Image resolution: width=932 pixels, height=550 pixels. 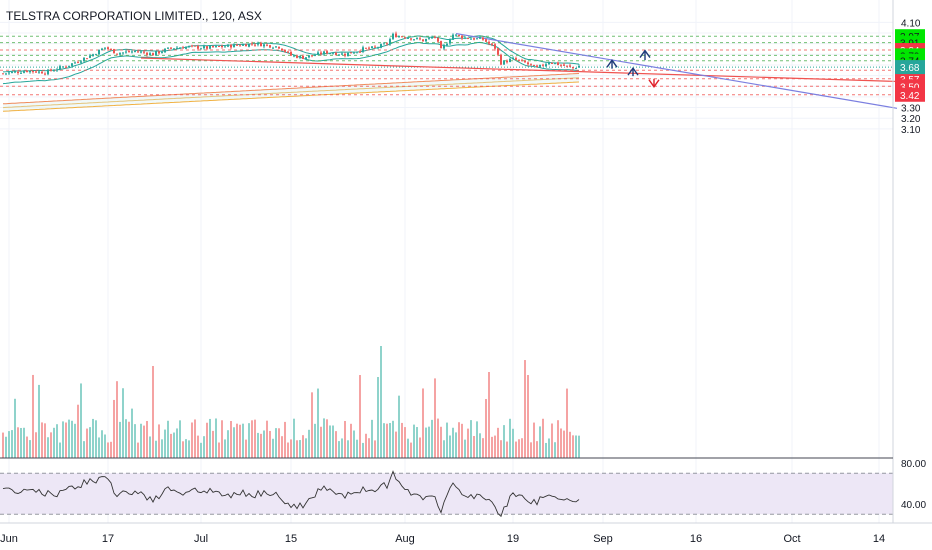 What do you see at coordinates (134, 16) in the screenshot?
I see `chart-title: TELSTRA CORPORATION LIMITED., 120, ASX` at bounding box center [134, 16].